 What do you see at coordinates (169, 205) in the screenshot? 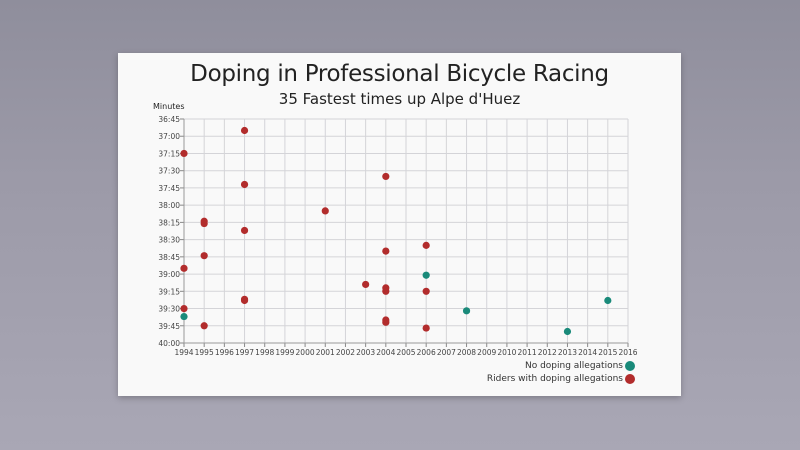
I see `y-tick-label: 38:00` at bounding box center [169, 205].